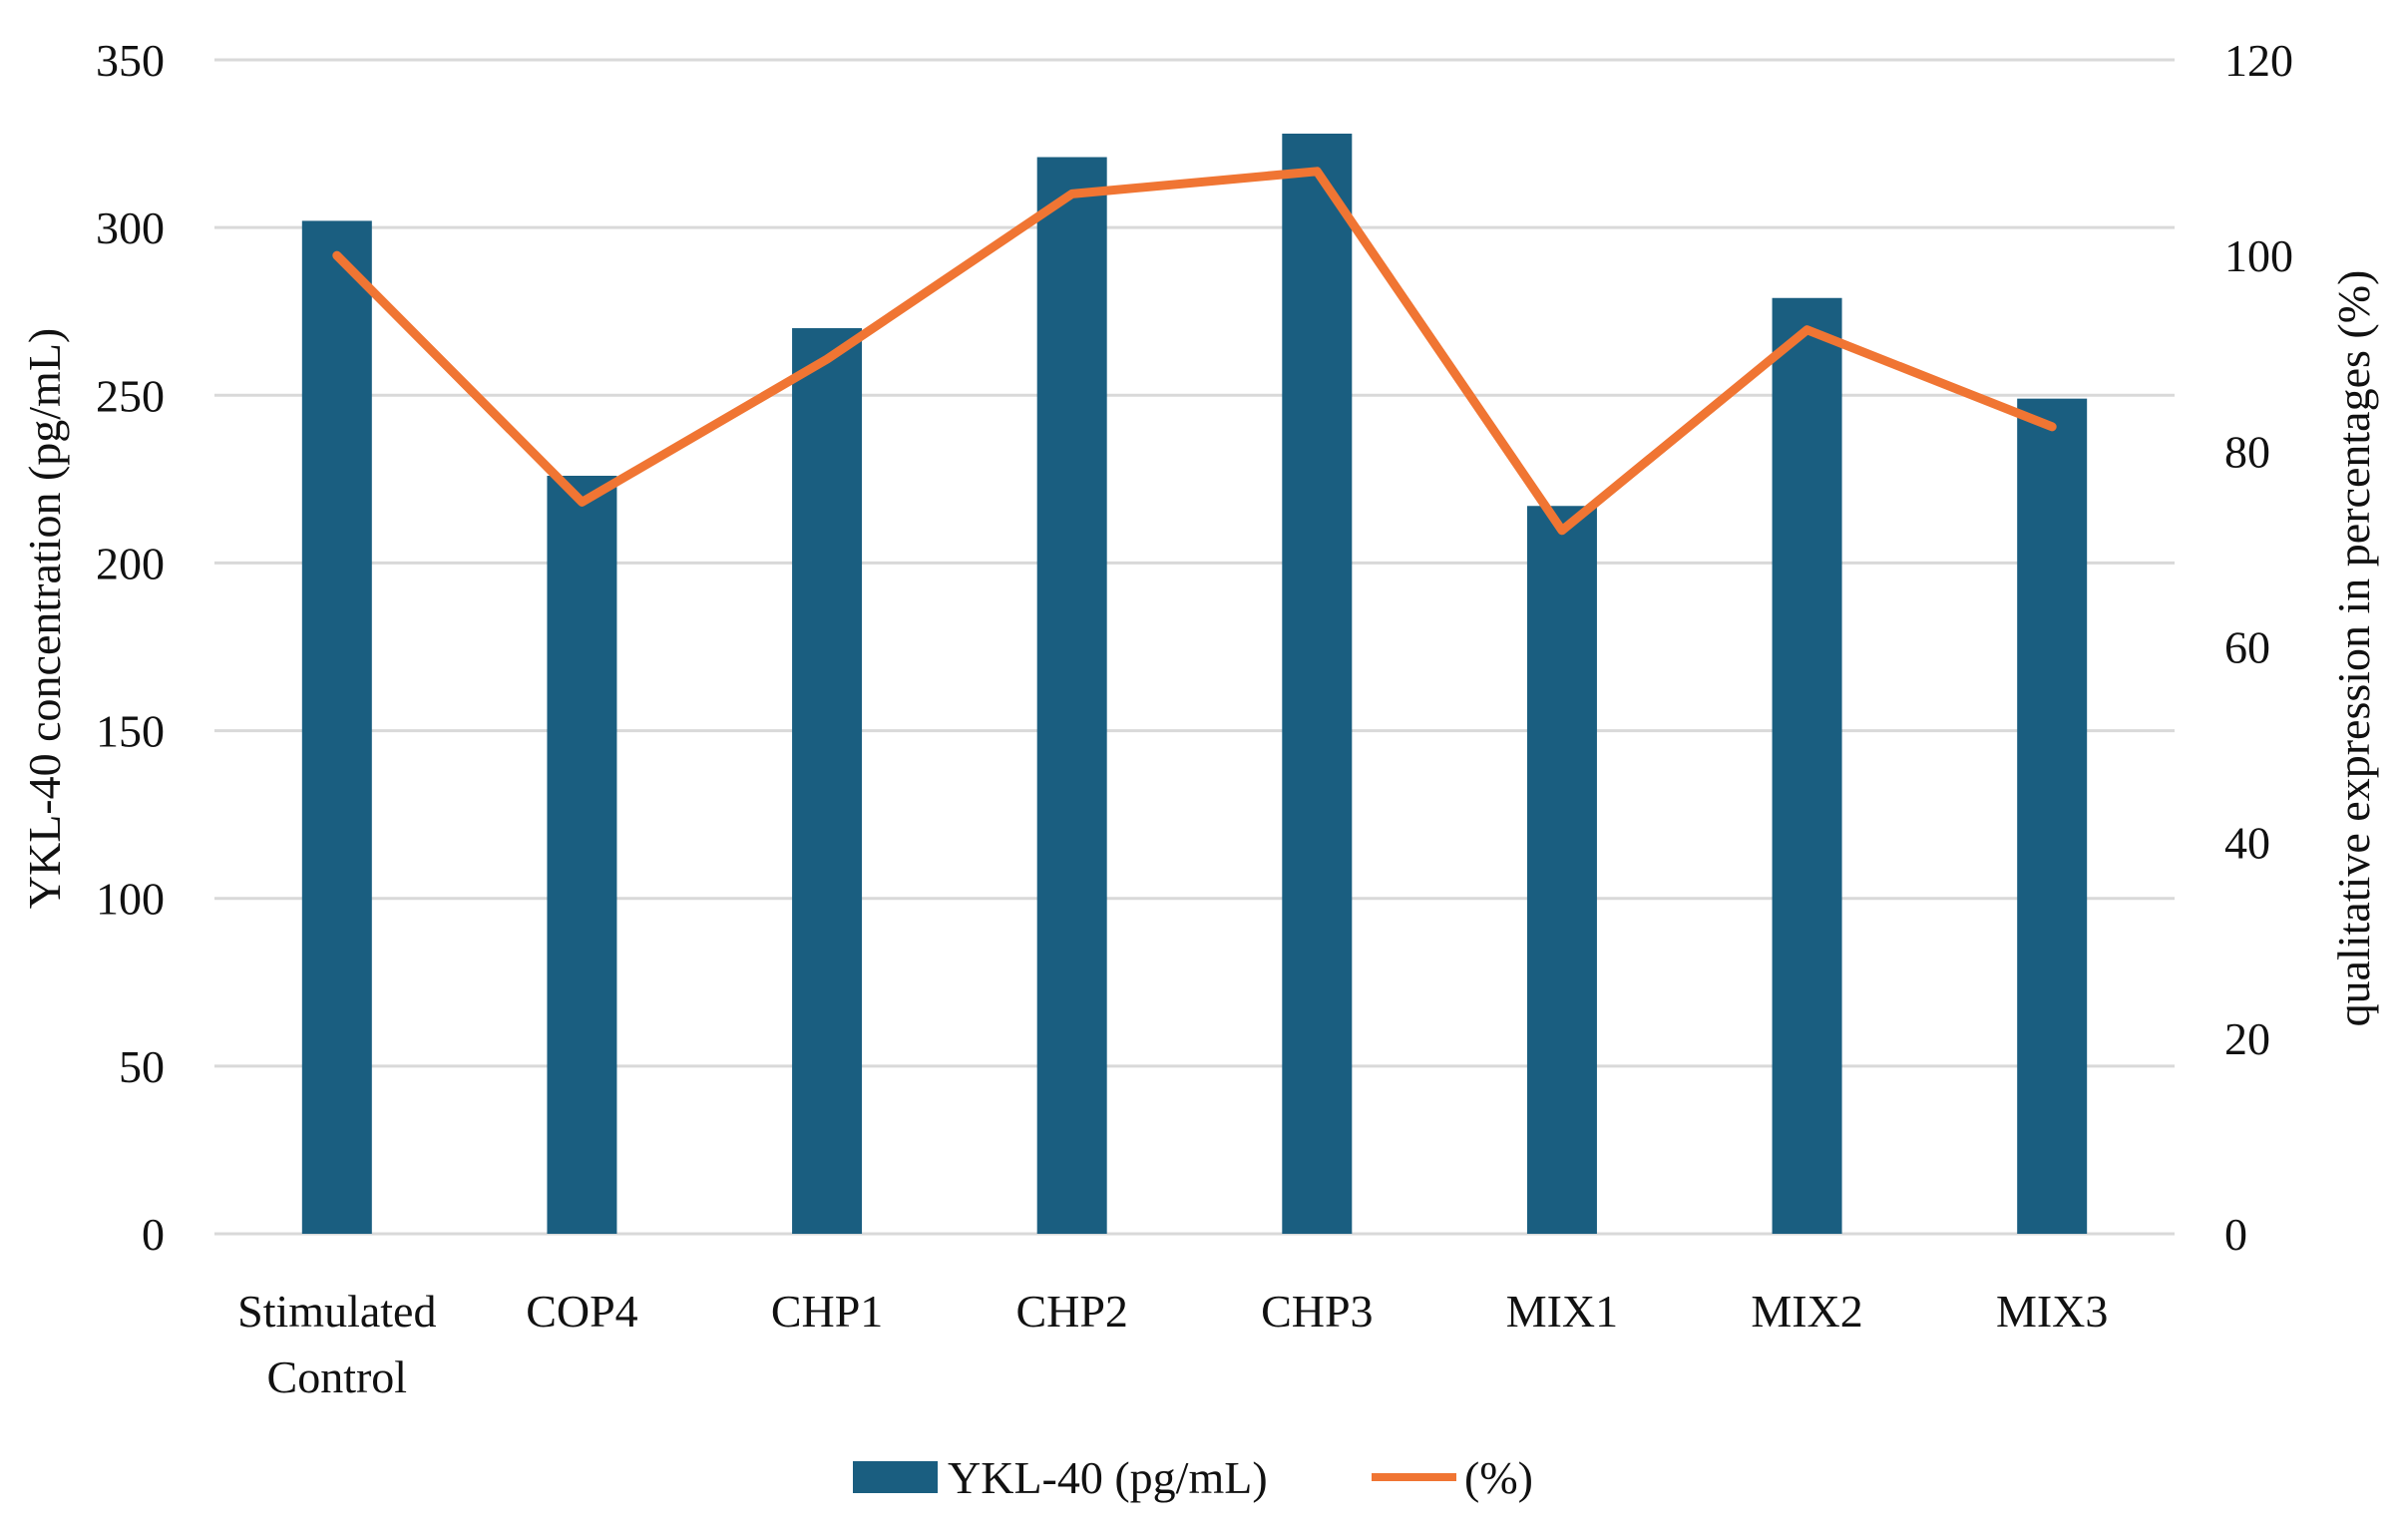 This screenshot has height=1540, width=2402. Describe the element at coordinates (2236, 1234) in the screenshot. I see `right-tick-label: 0` at that location.